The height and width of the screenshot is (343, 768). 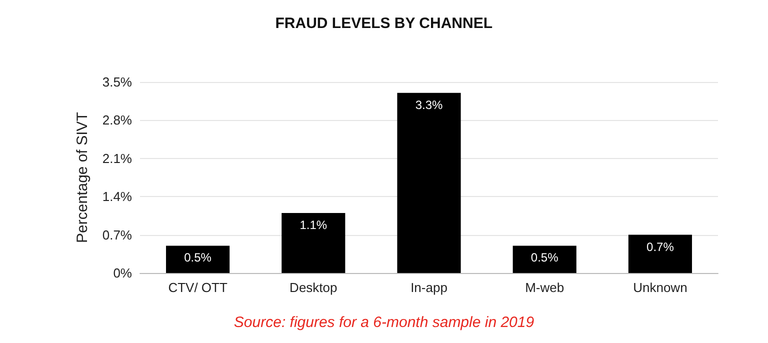 I want to click on y-tick-label: 2.1%, so click(x=117, y=158).